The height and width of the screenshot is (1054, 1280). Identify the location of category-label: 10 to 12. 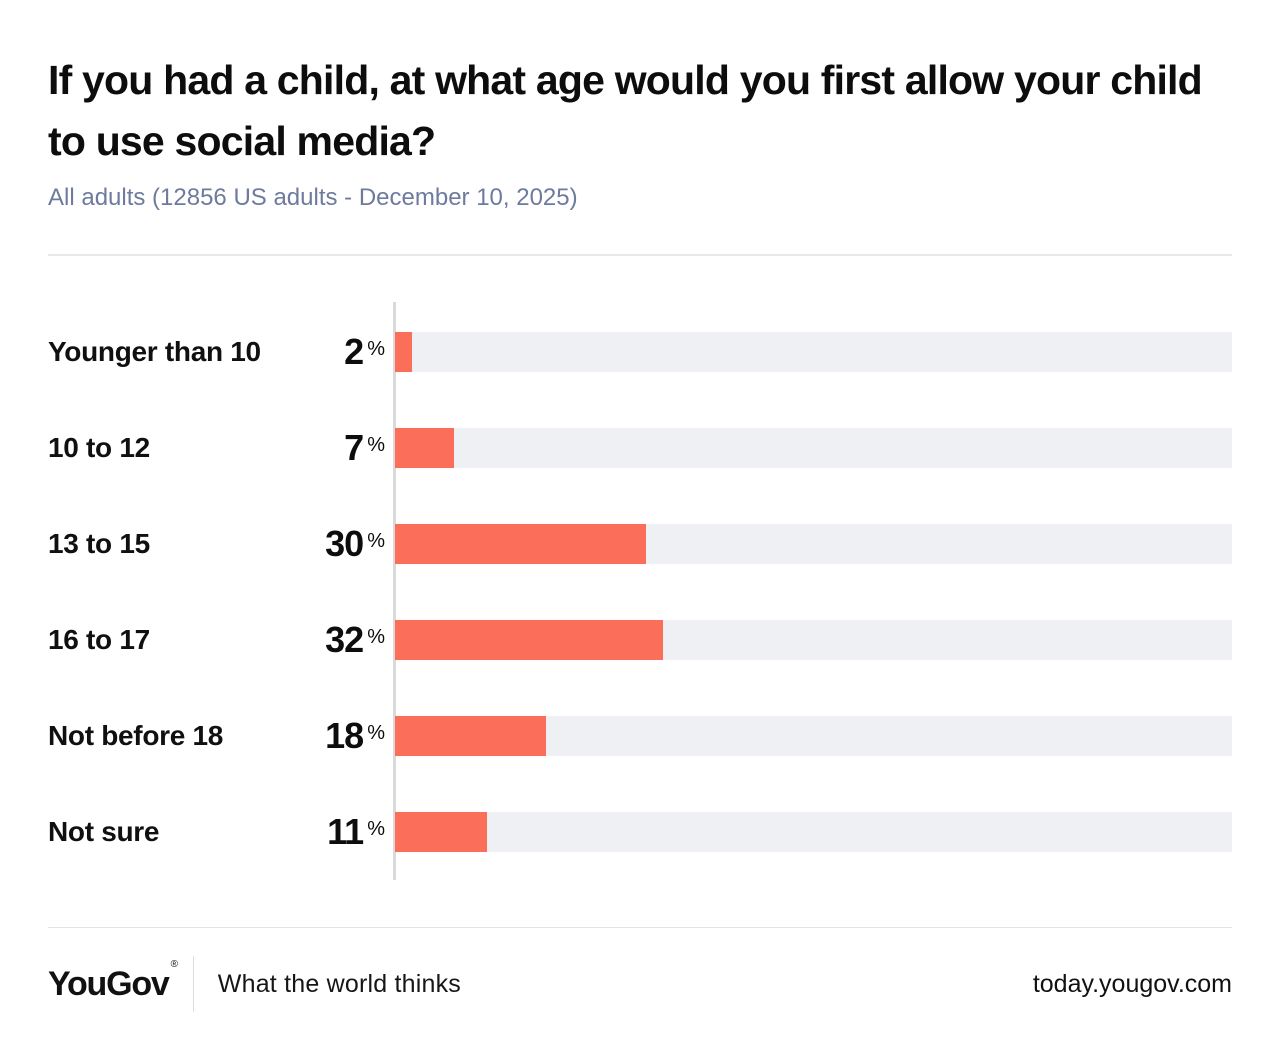
(99, 447).